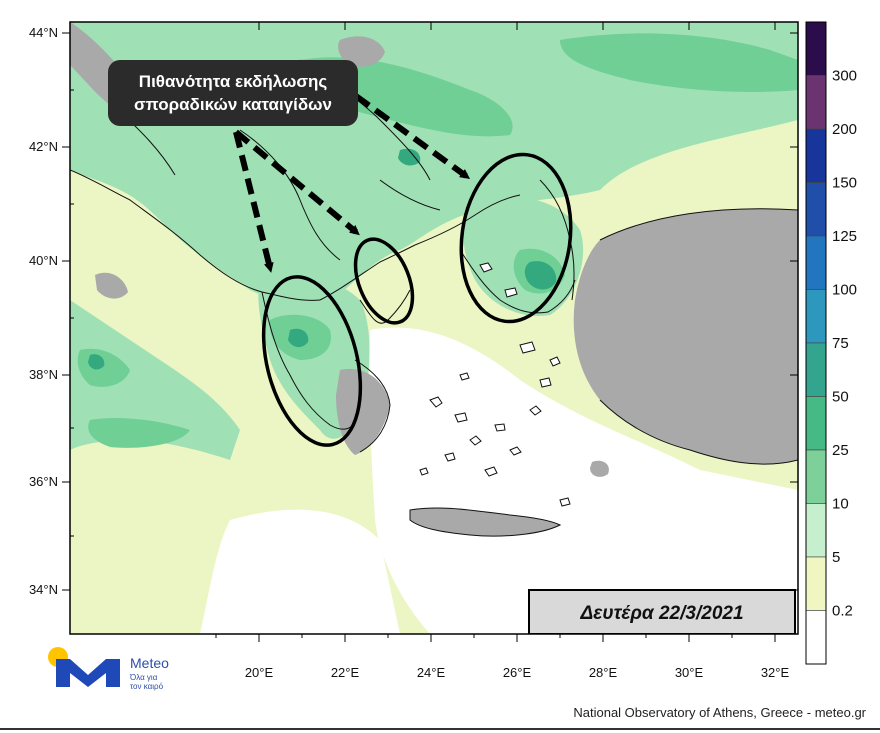 The height and width of the screenshot is (733, 880). I want to click on lat-label-44n: 44°N, so click(43, 32).